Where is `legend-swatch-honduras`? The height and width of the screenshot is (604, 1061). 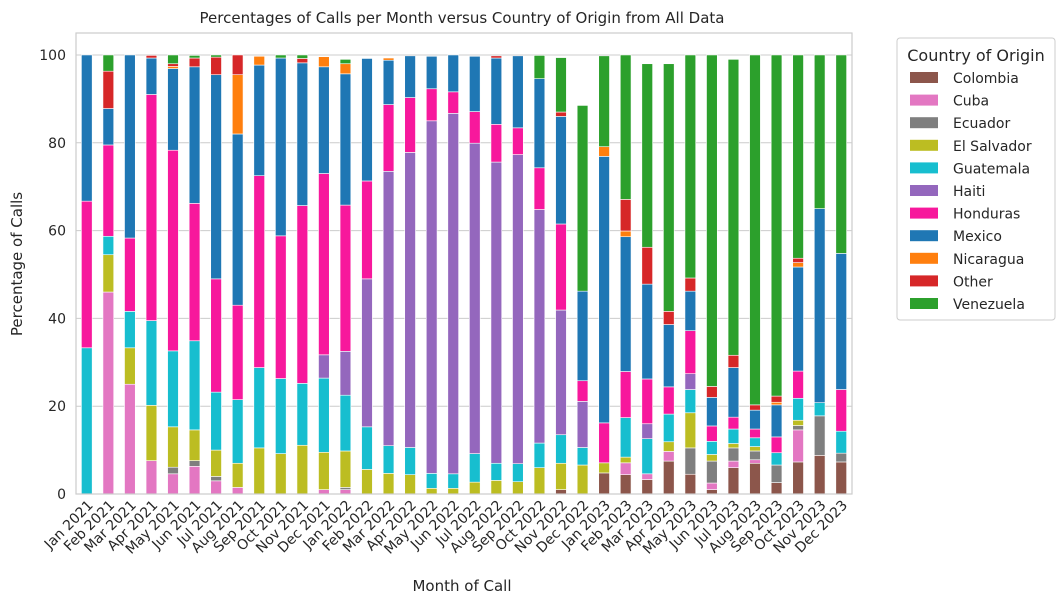 legend-swatch-honduras is located at coordinates (924, 213).